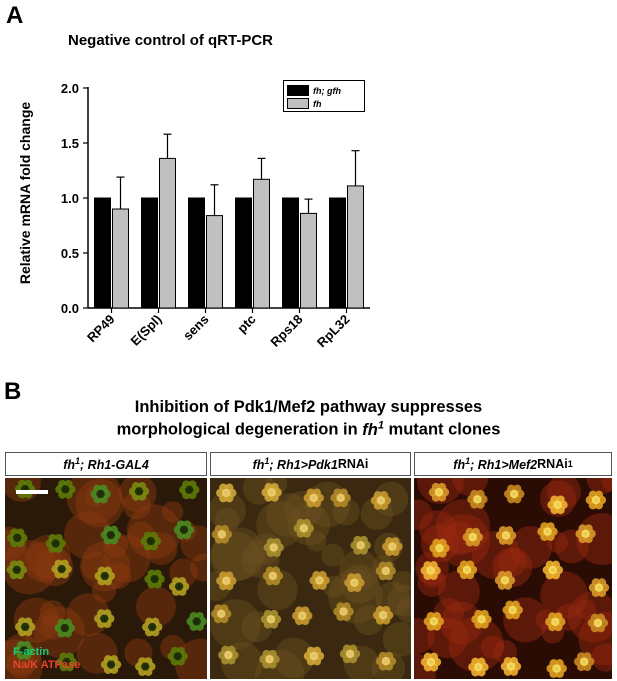 This screenshot has height=681, width=617. What do you see at coordinates (468, 460) in the screenshot?
I see `genotype-sup: 1` at bounding box center [468, 460].